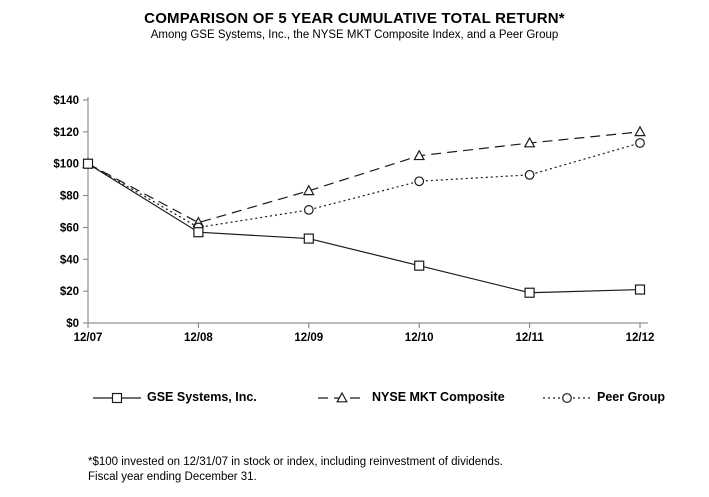  I want to click on legend-label: NYSE MKT Composite, so click(438, 397).